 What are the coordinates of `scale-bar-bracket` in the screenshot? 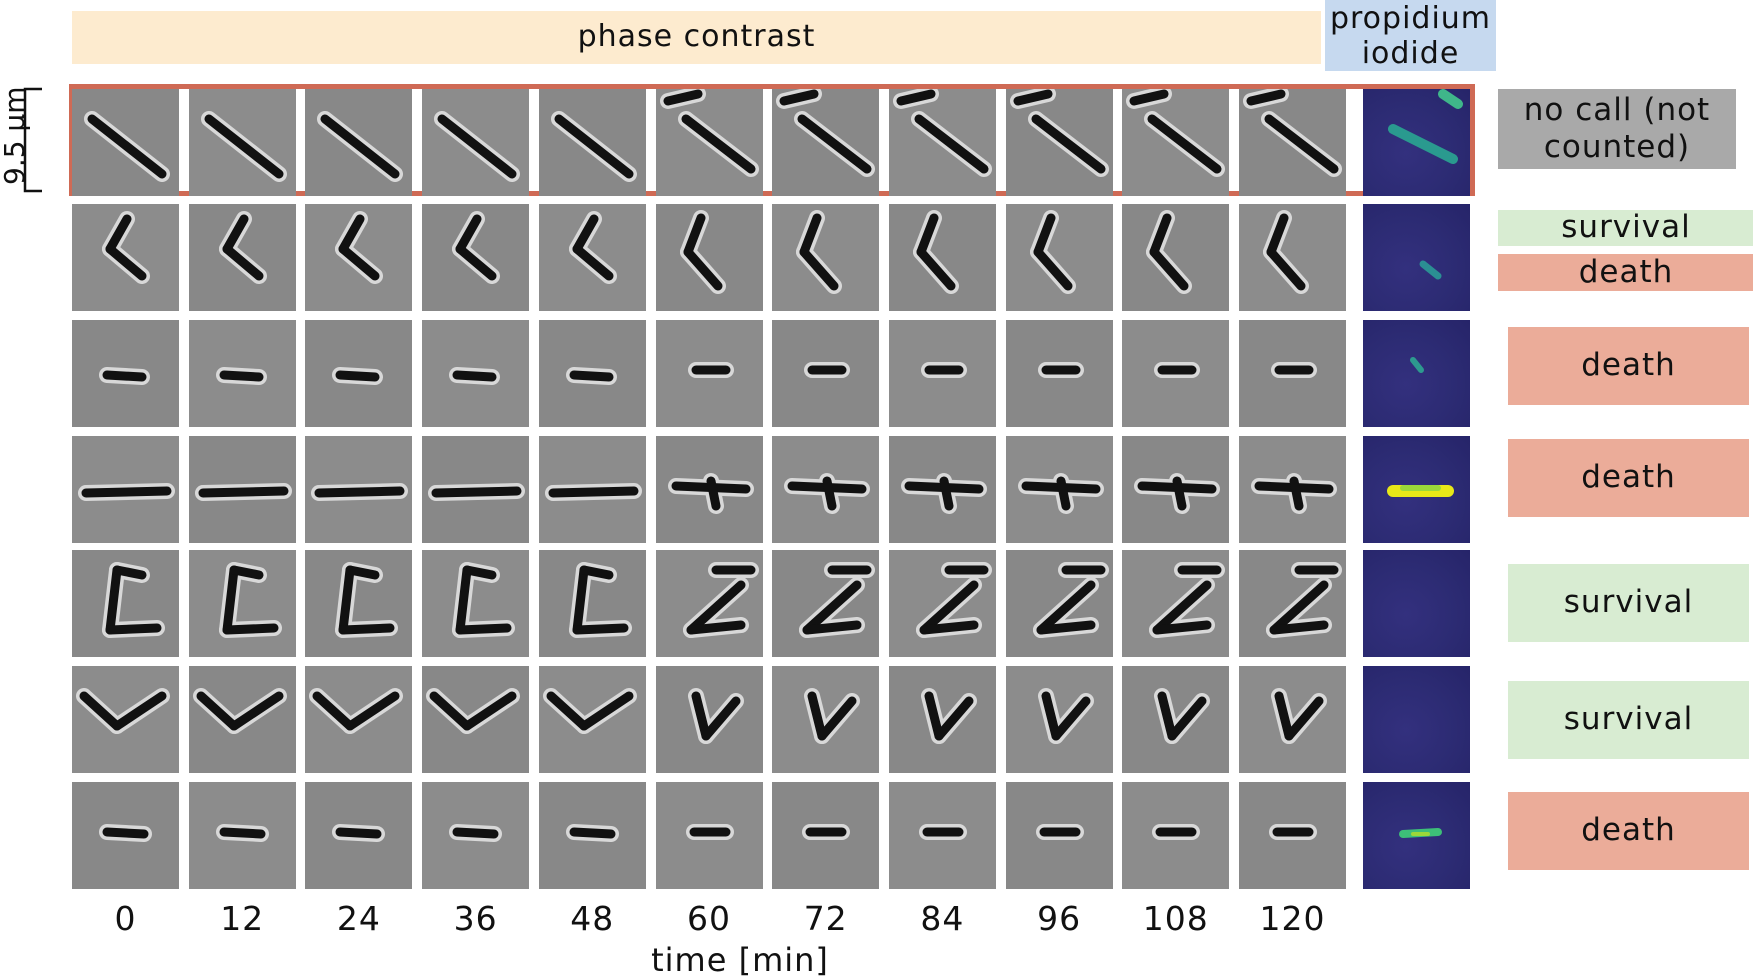 It's located at (32, 140).